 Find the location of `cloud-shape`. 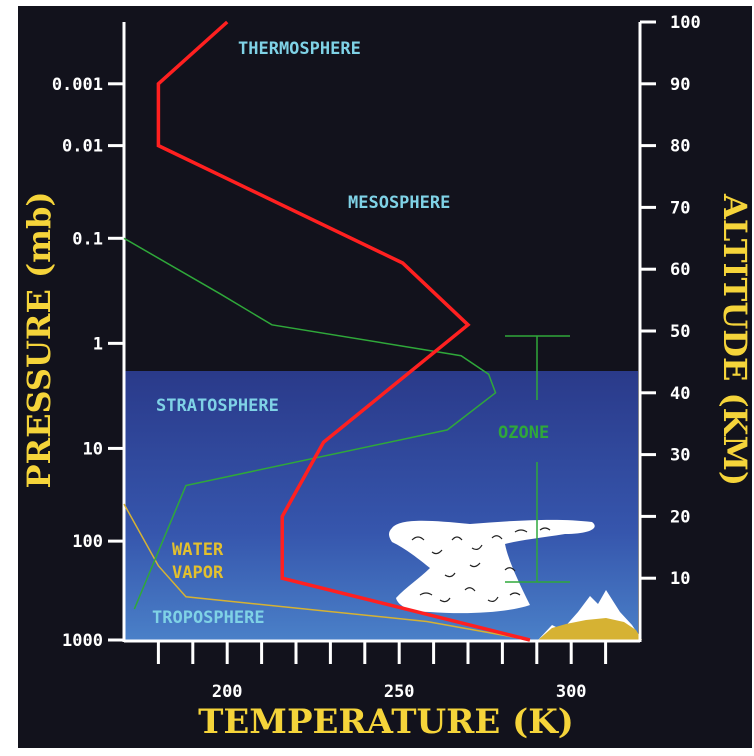

cloud-shape is located at coordinates (492, 566).